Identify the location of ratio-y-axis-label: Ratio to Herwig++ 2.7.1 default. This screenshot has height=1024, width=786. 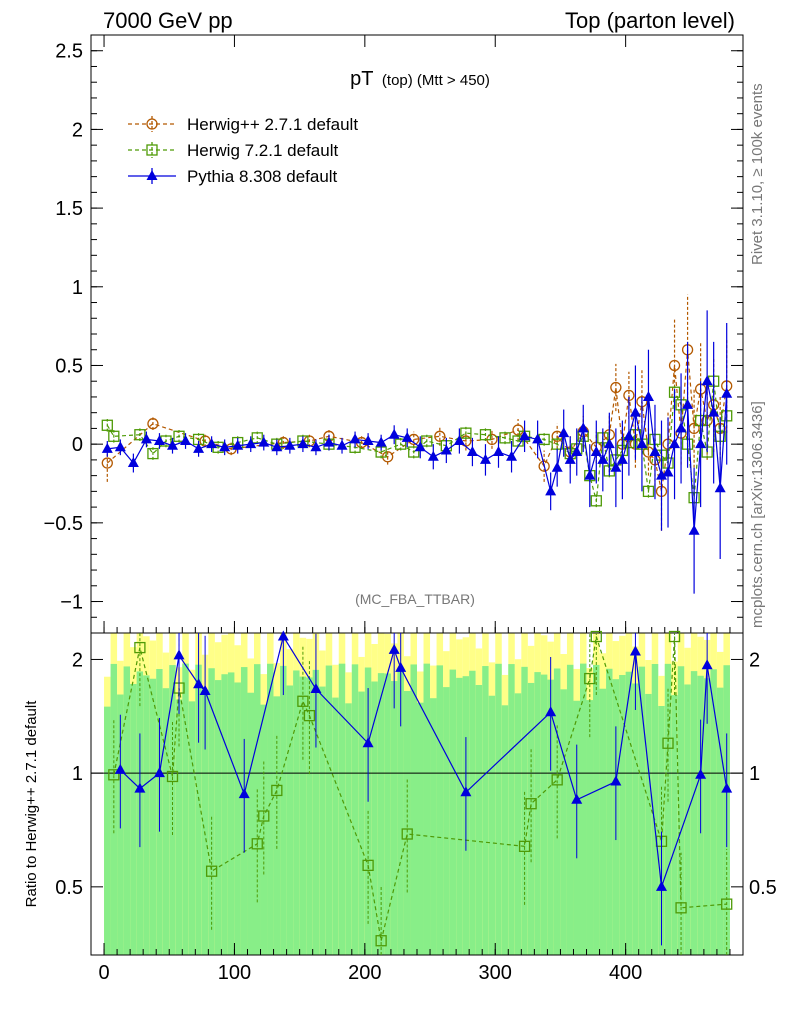
(31, 804).